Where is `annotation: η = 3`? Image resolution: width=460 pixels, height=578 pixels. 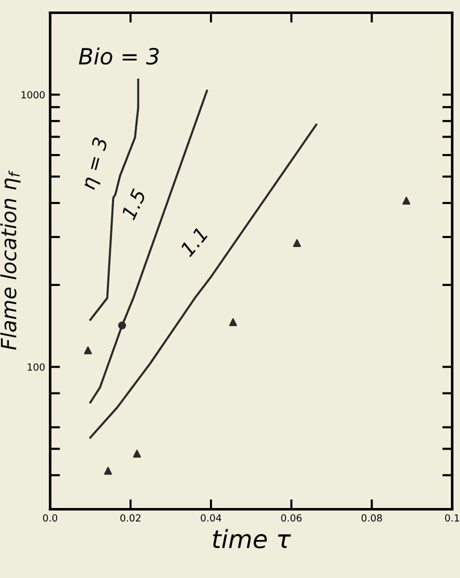 annotation: η = 3 is located at coordinates (96, 163).